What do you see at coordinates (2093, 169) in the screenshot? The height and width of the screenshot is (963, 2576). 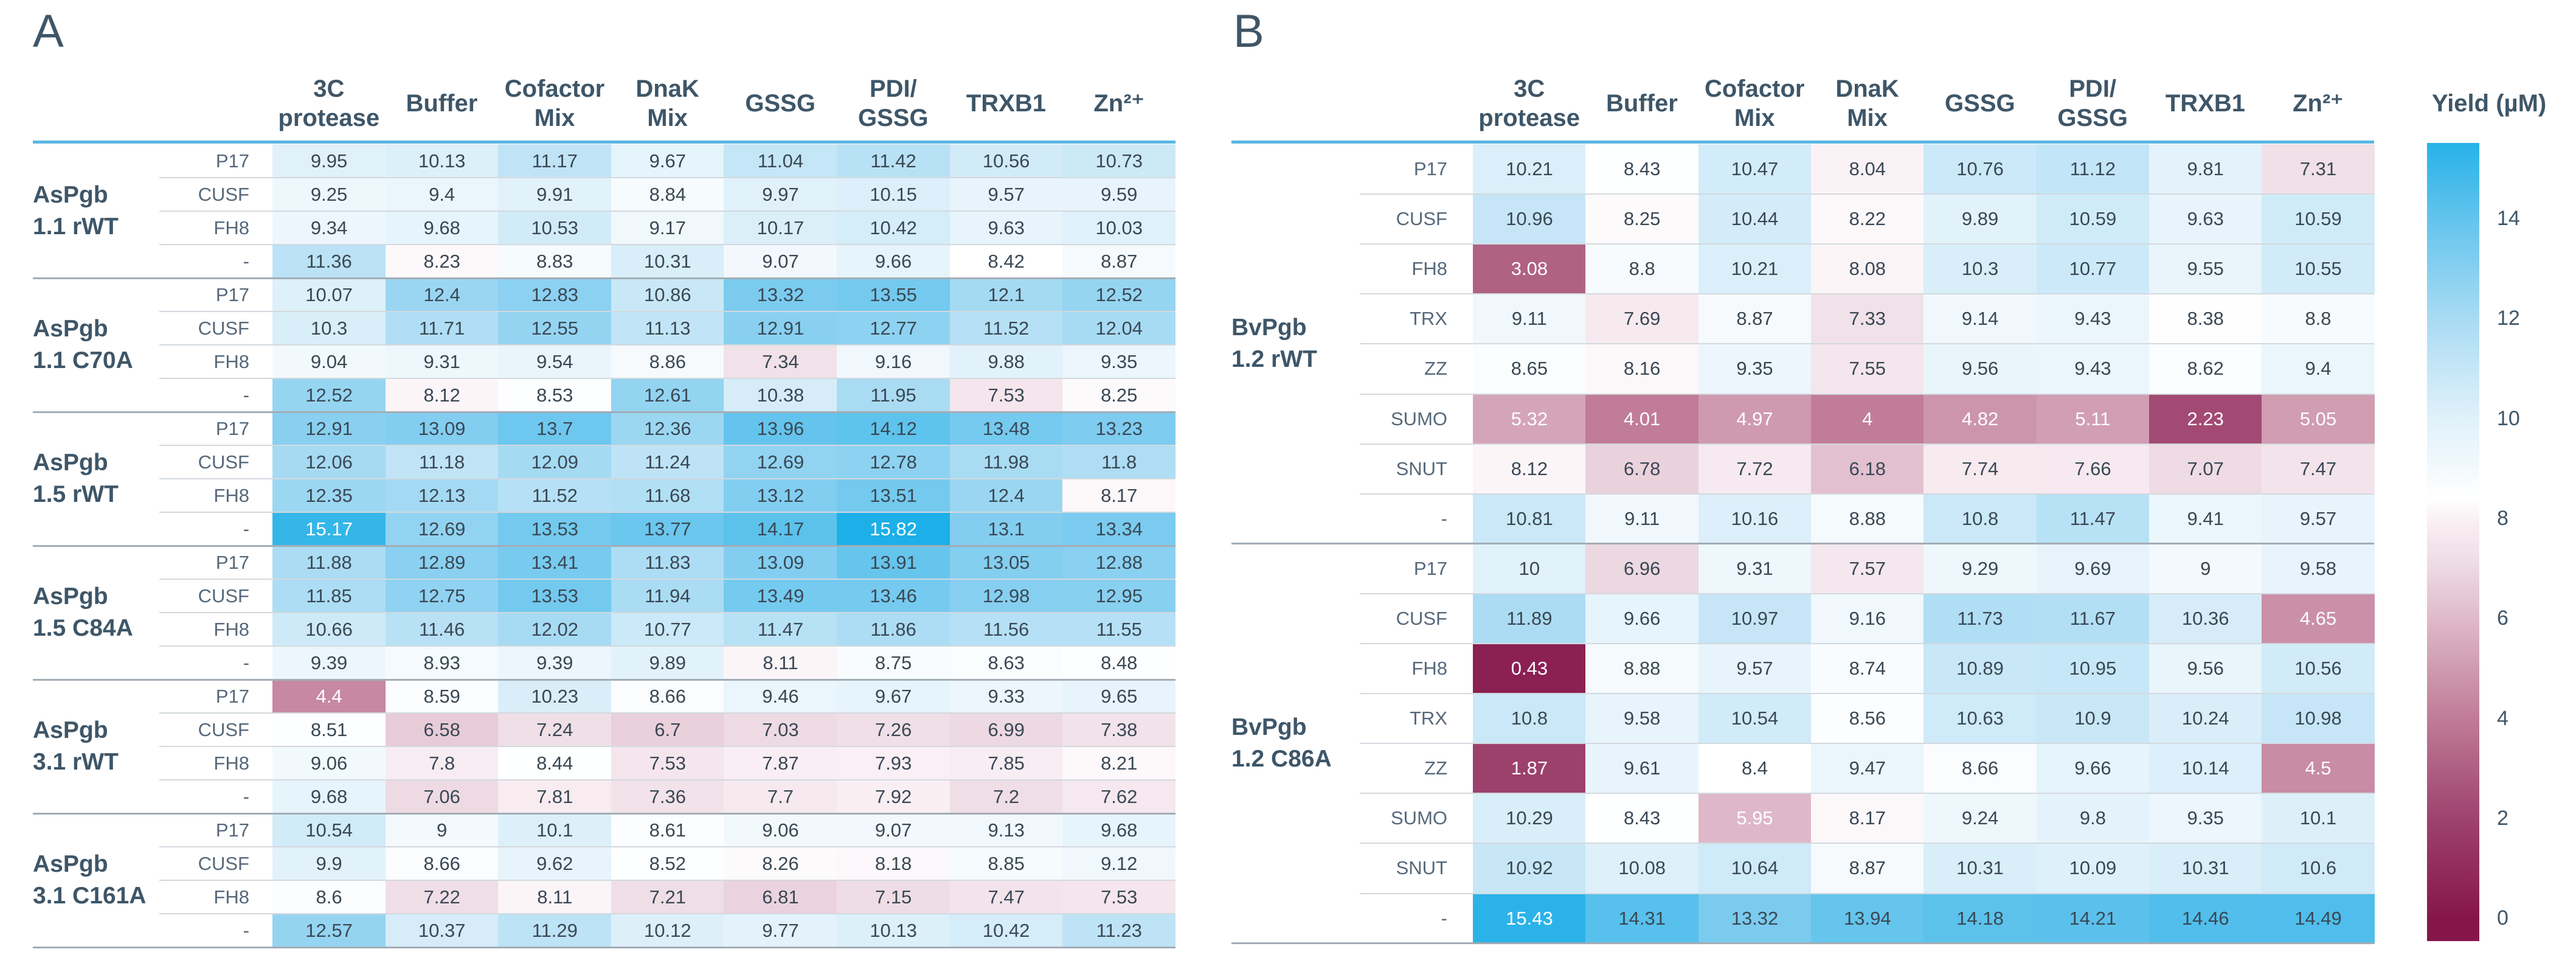 I see `heatmap-cell: 11.12` at bounding box center [2093, 169].